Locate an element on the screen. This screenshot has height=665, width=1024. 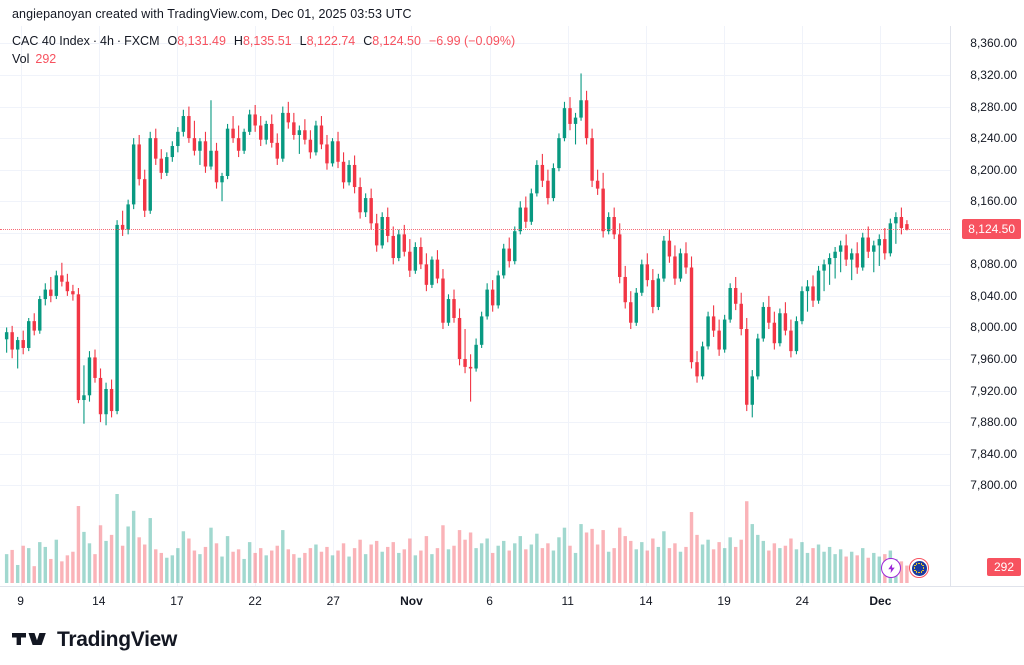
legend-low-label: L is located at coordinates (303, 41).